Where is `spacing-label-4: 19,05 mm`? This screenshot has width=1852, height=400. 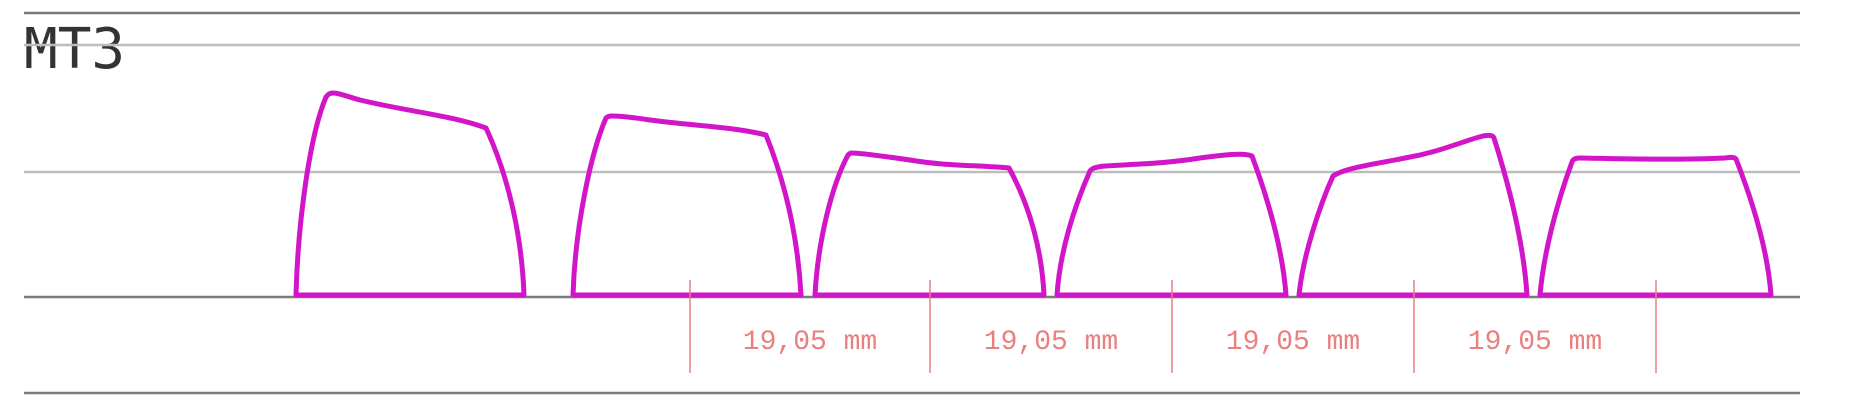 spacing-label-4: 19,05 mm is located at coordinates (1535, 342).